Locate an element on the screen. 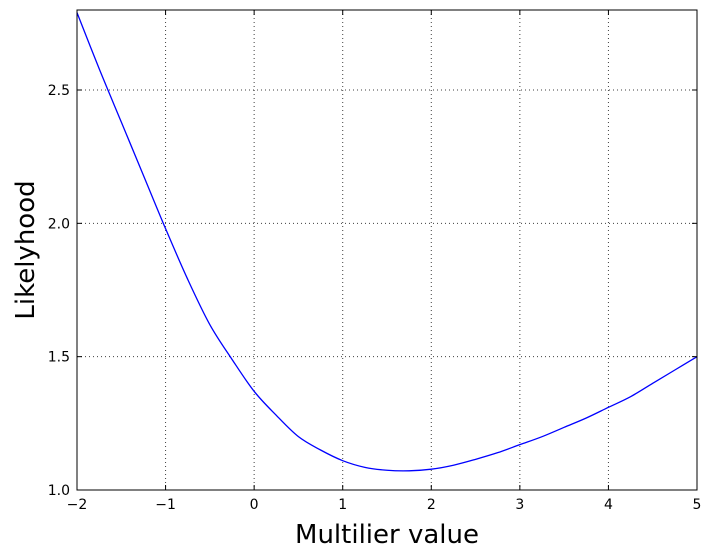 The image size is (712, 558). y-tick-label: 2.0 is located at coordinates (59, 224).